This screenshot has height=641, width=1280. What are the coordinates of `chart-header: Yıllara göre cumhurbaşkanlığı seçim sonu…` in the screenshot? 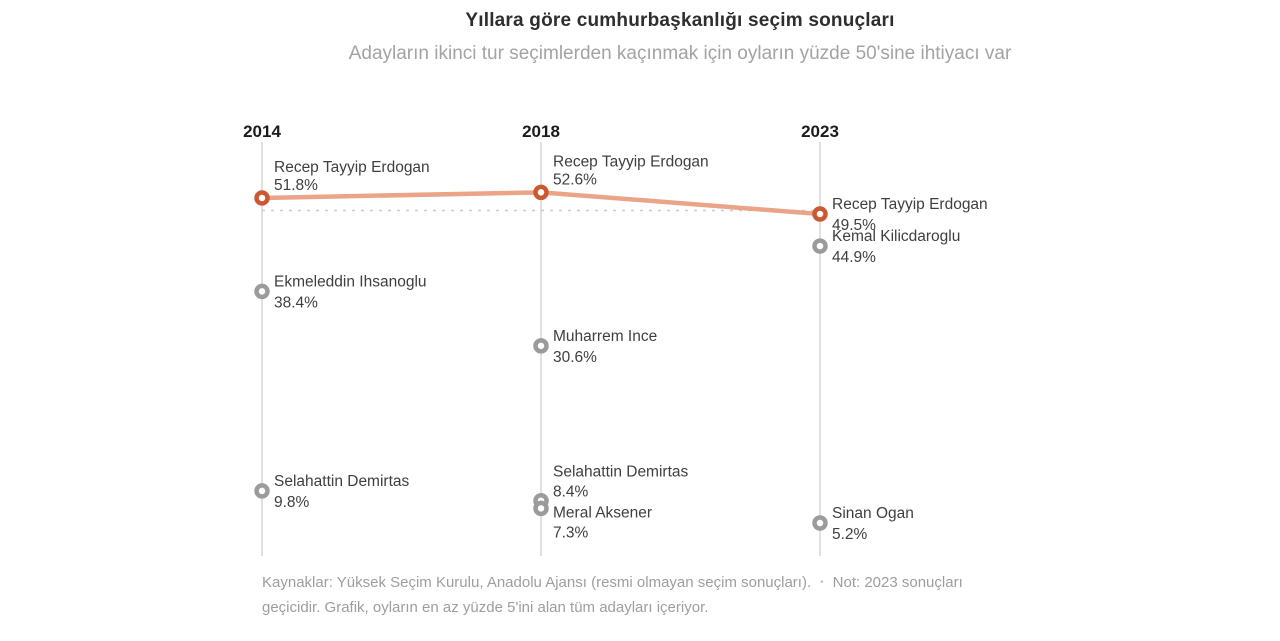 It's located at (680, 37).